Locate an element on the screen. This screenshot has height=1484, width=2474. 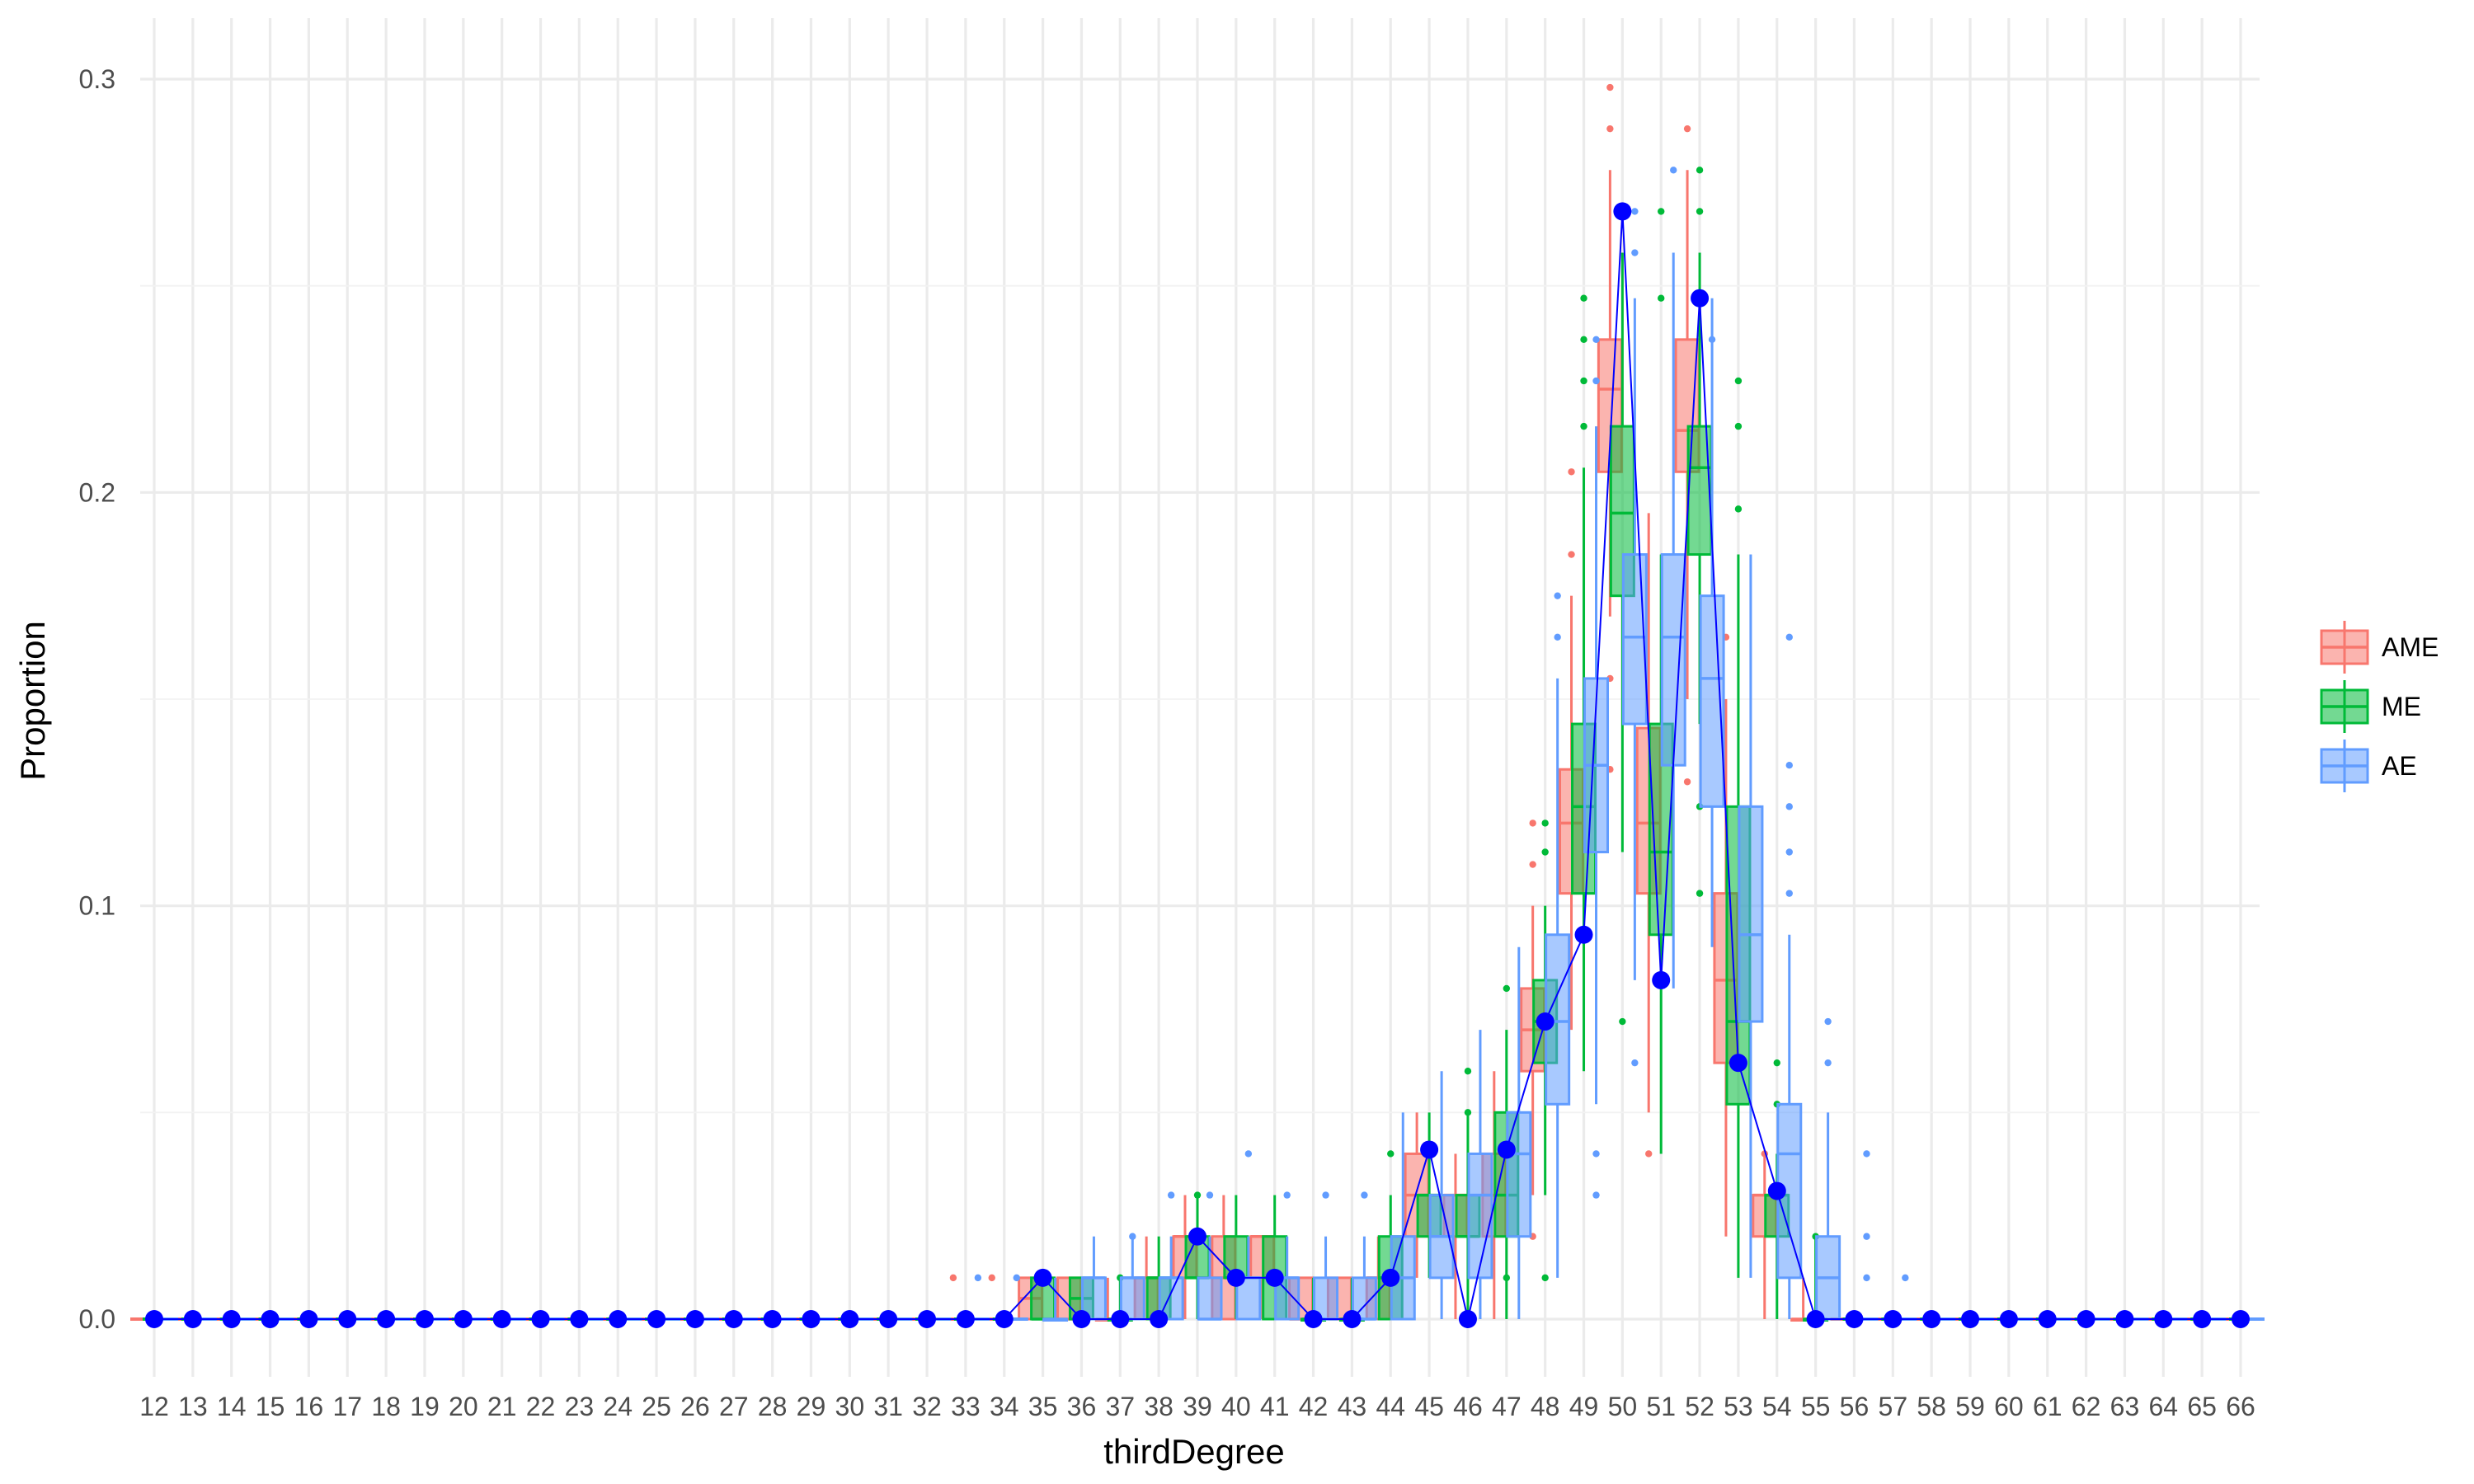
x-tick-label: 41 is located at coordinates (1275, 1406).